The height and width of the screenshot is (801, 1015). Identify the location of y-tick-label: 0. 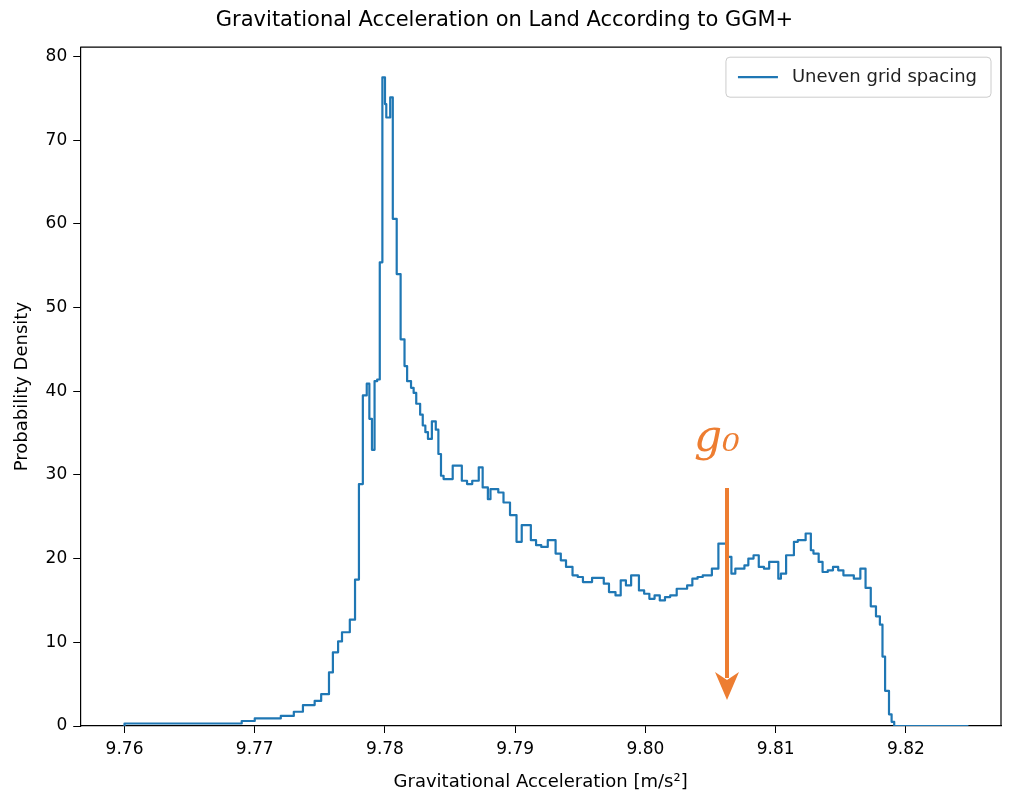
(62, 724).